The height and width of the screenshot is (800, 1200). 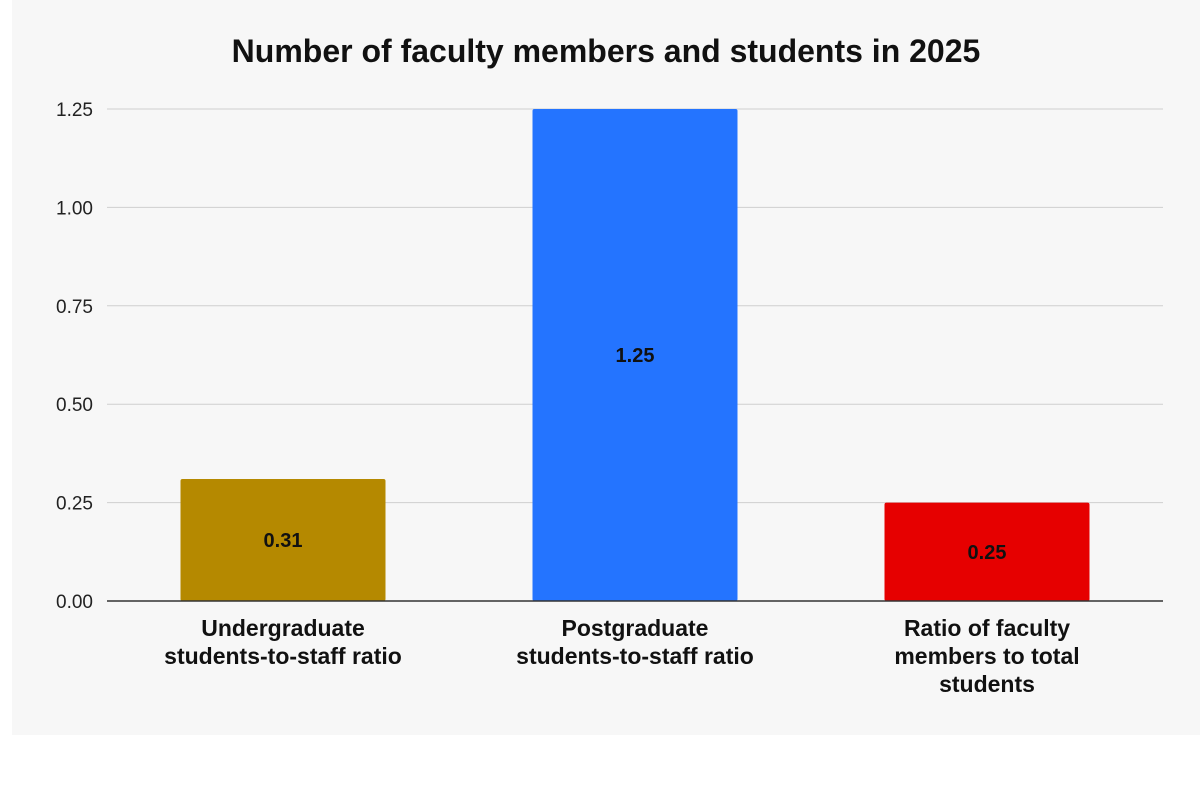 What do you see at coordinates (74, 504) in the screenshot?
I see `y-tick-label: 0.25` at bounding box center [74, 504].